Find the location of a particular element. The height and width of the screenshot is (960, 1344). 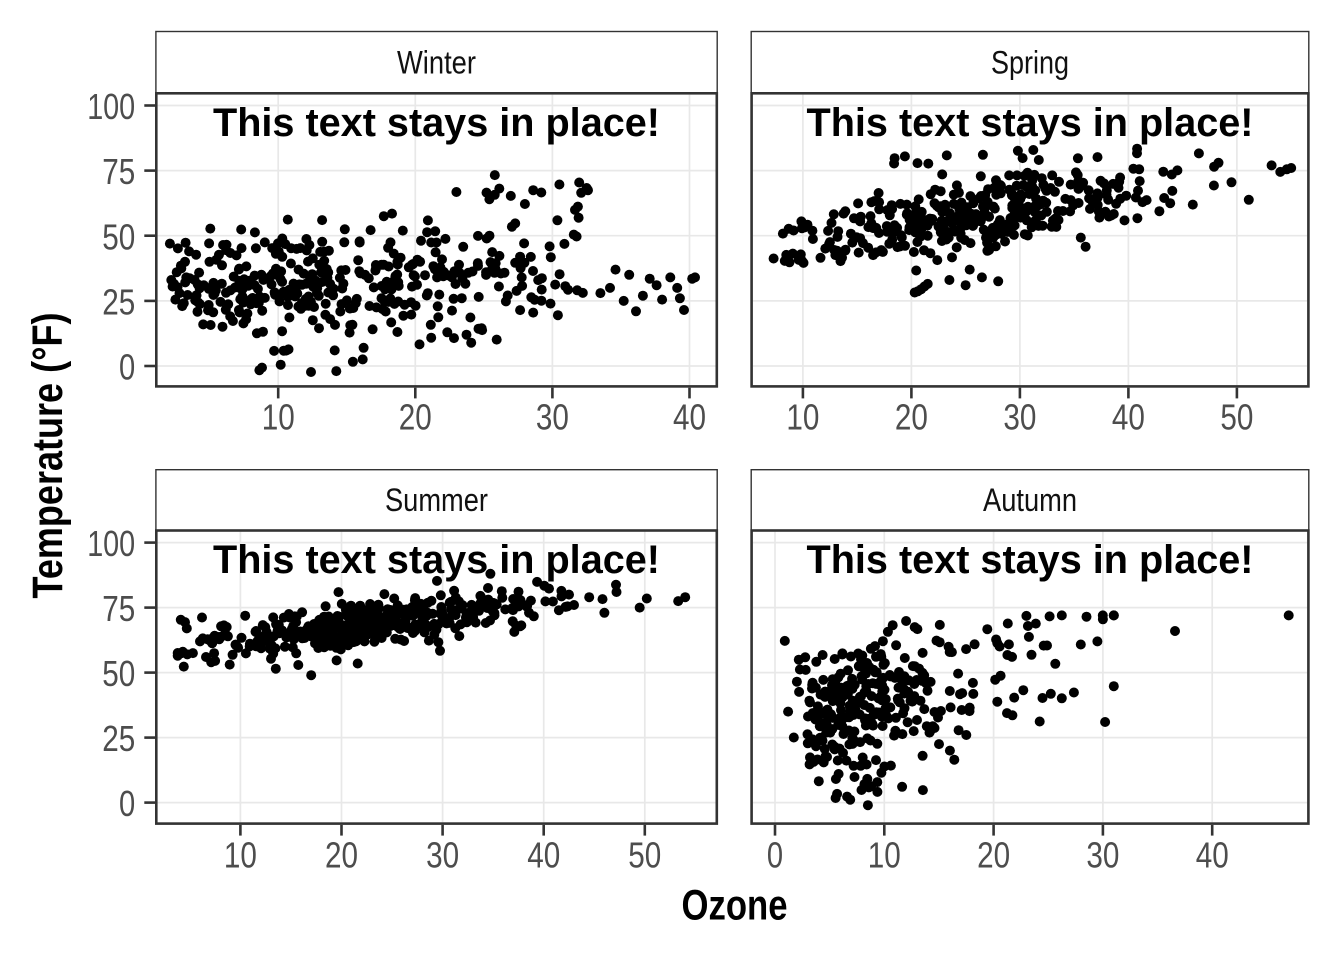

svg-text: Ozone is located at coordinates (735, 905).